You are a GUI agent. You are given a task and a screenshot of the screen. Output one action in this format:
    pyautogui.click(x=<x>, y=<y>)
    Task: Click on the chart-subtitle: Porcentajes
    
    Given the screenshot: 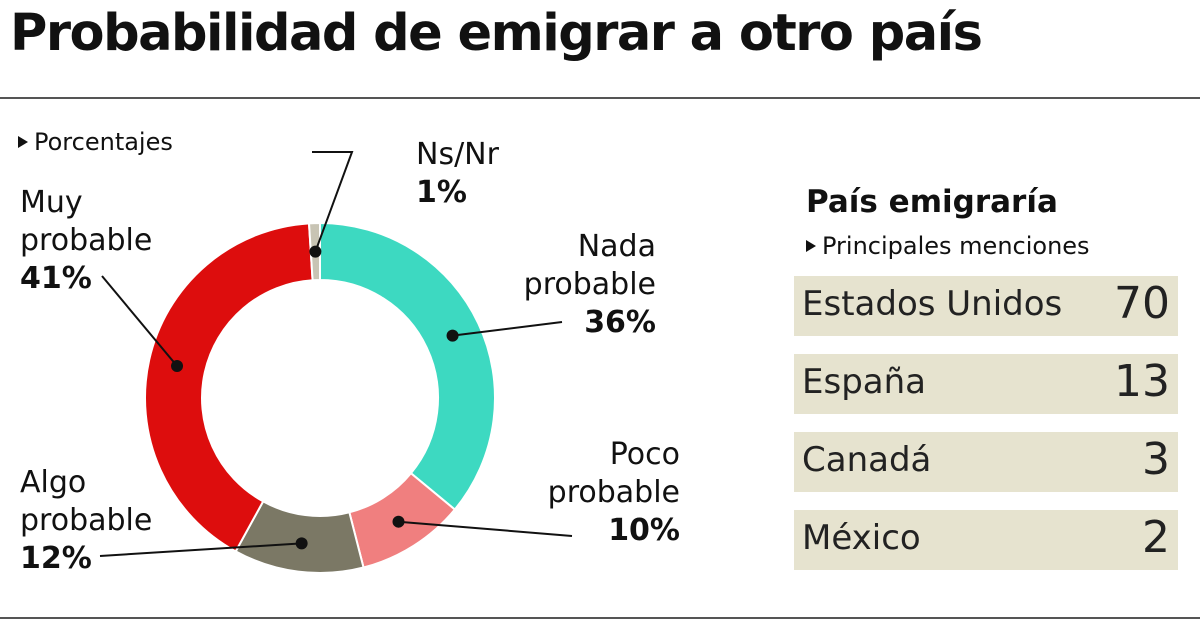 What is the action you would take?
    pyautogui.click(x=95, y=142)
    